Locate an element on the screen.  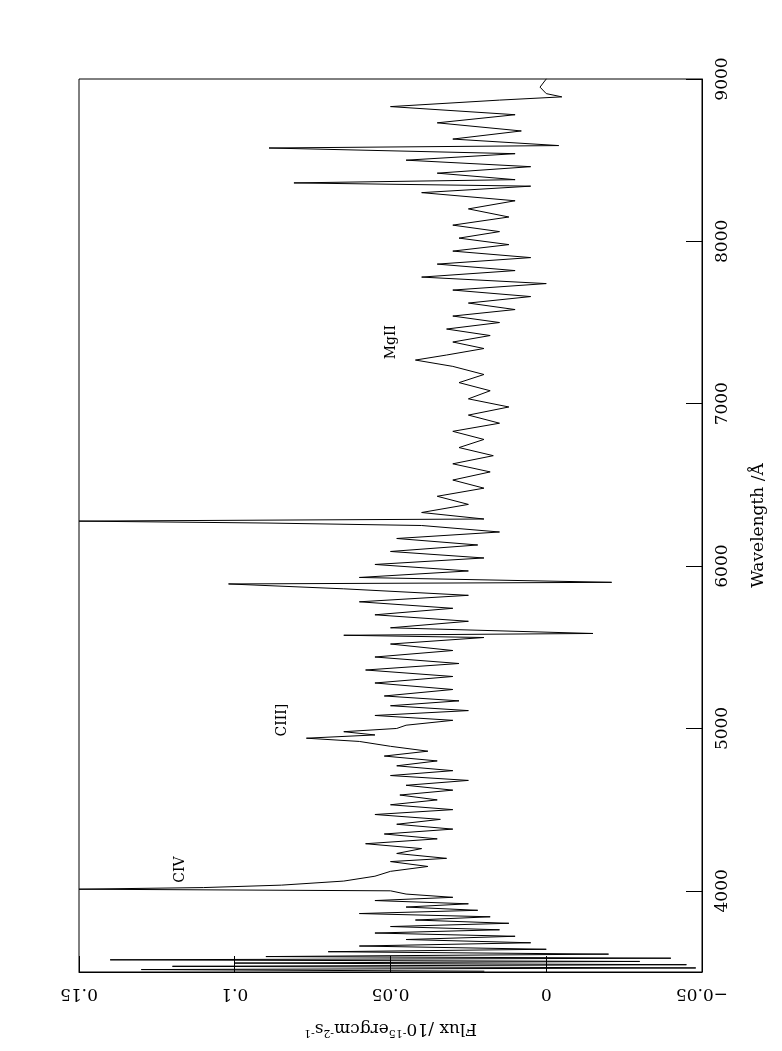
y-tick-label: 6000 is located at coordinates (720, 566).